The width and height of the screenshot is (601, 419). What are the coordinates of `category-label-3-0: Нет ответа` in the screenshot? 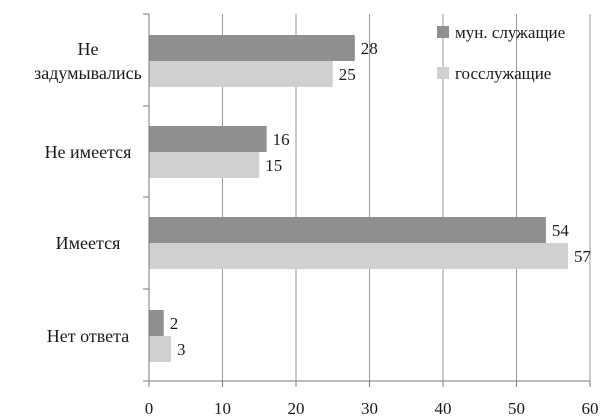 It's located at (88, 336).